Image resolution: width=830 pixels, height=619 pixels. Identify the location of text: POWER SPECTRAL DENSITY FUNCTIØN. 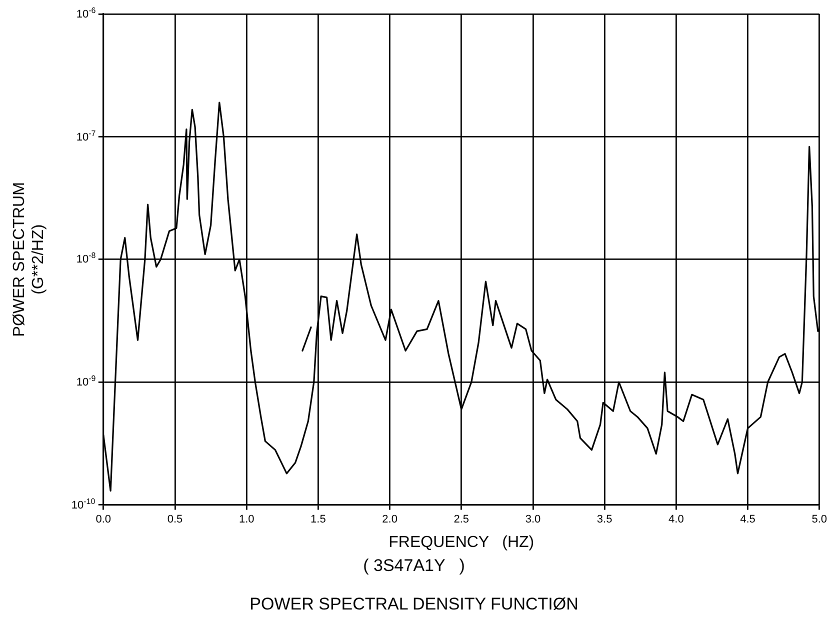
(414, 604).